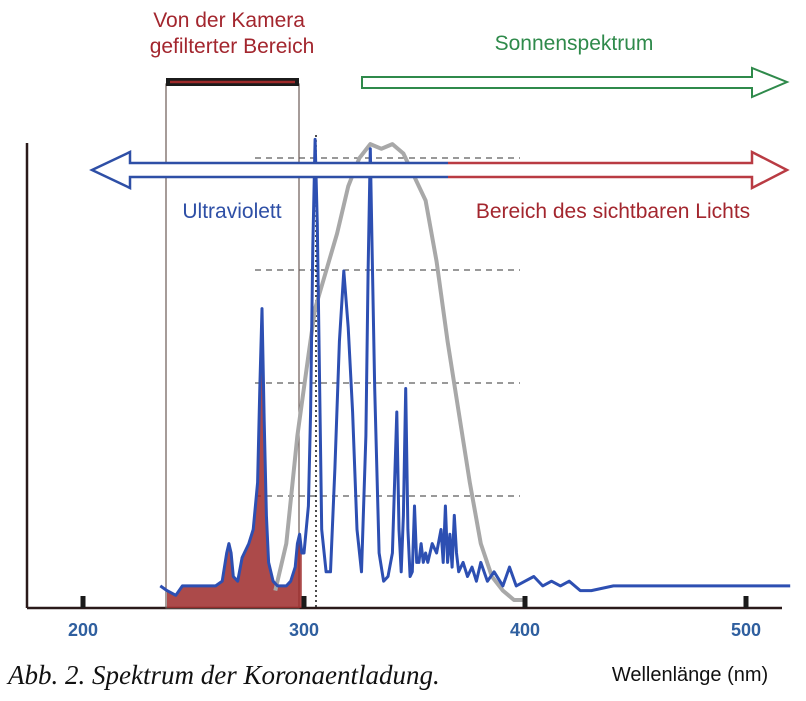 This screenshot has width=806, height=701. What do you see at coordinates (613, 211) in the screenshot?
I see `visible-range-label: Bereich des sichtbaren Lichts` at bounding box center [613, 211].